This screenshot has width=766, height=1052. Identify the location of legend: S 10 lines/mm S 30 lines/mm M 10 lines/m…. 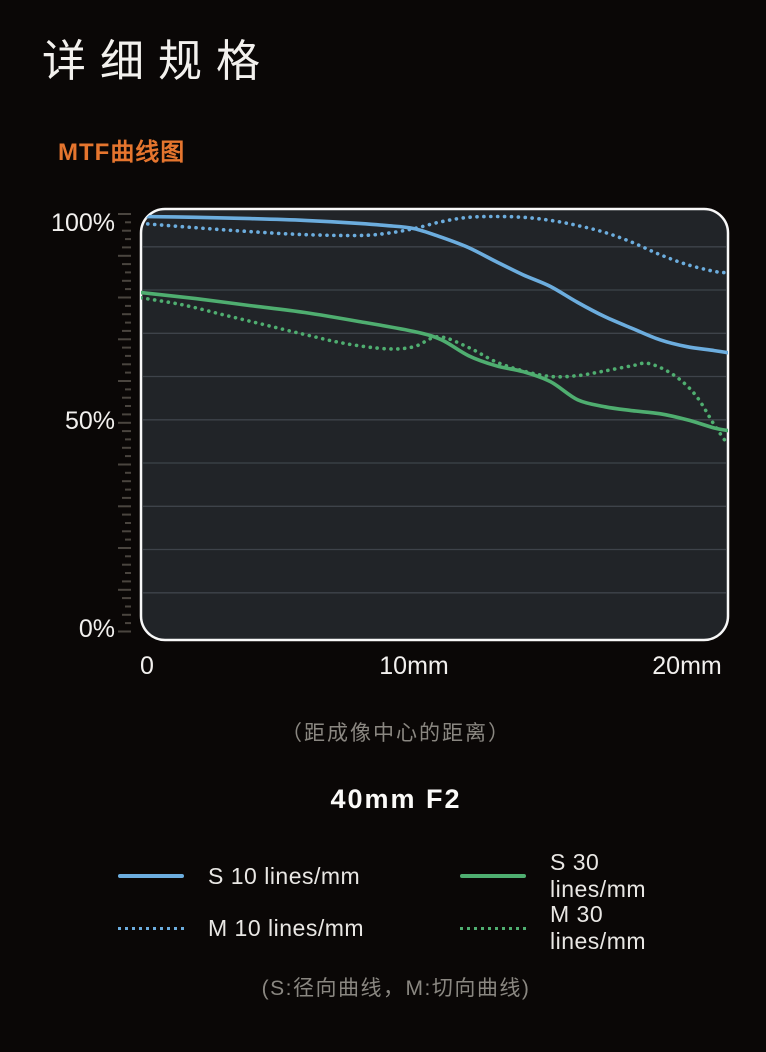
(409, 901).